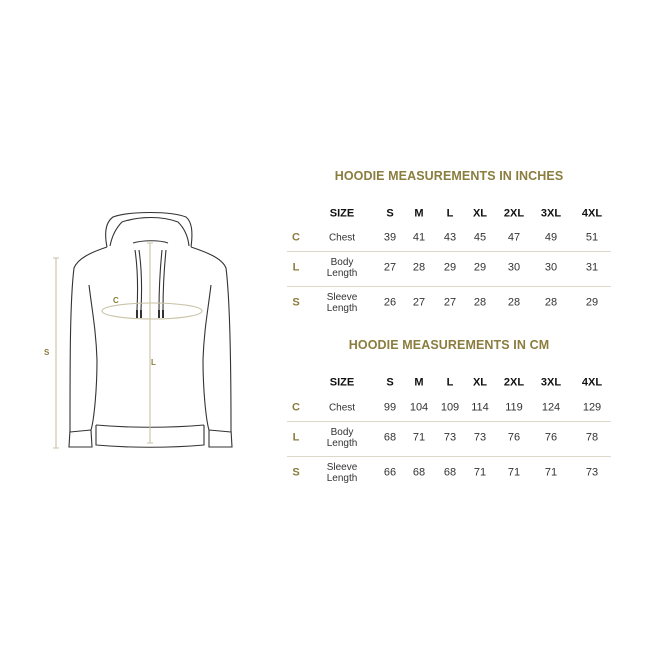  Describe the element at coordinates (480, 237) in the screenshot. I see `measurement-value: 45` at that location.